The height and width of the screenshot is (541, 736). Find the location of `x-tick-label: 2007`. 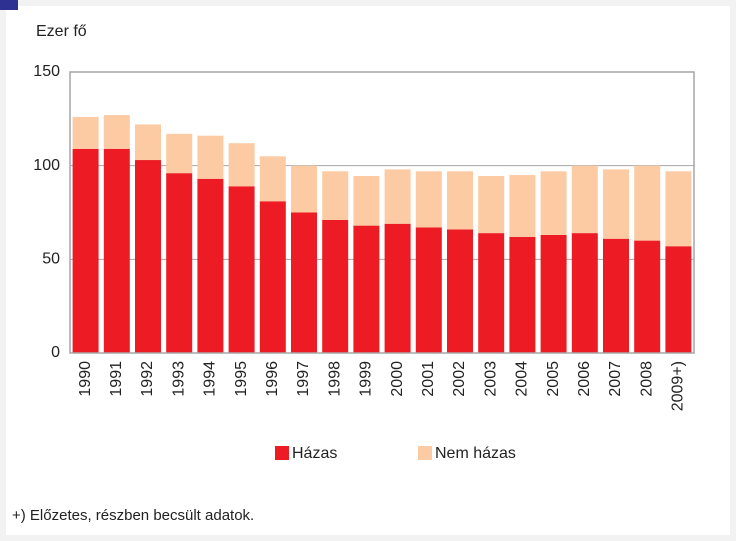

x-tick-label: 2007 is located at coordinates (615, 379).